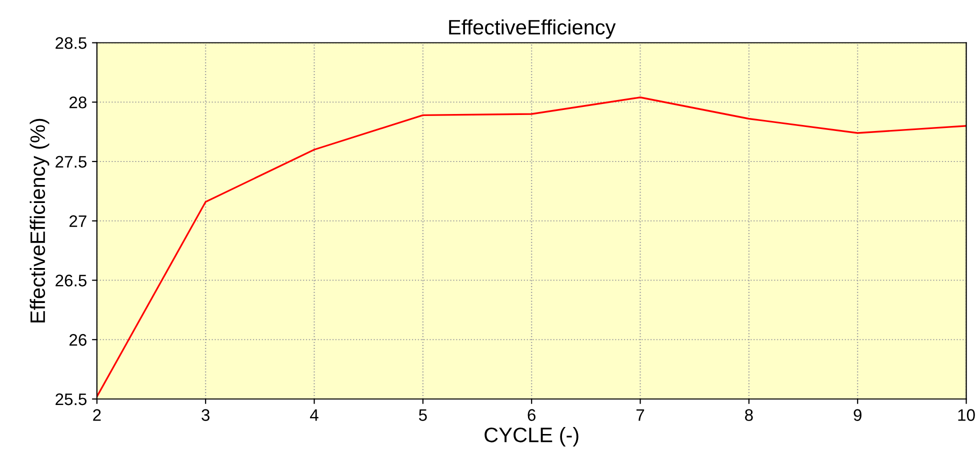 The image size is (979, 475). What do you see at coordinates (858, 415) in the screenshot?
I see `x-tick-label: 9` at bounding box center [858, 415].